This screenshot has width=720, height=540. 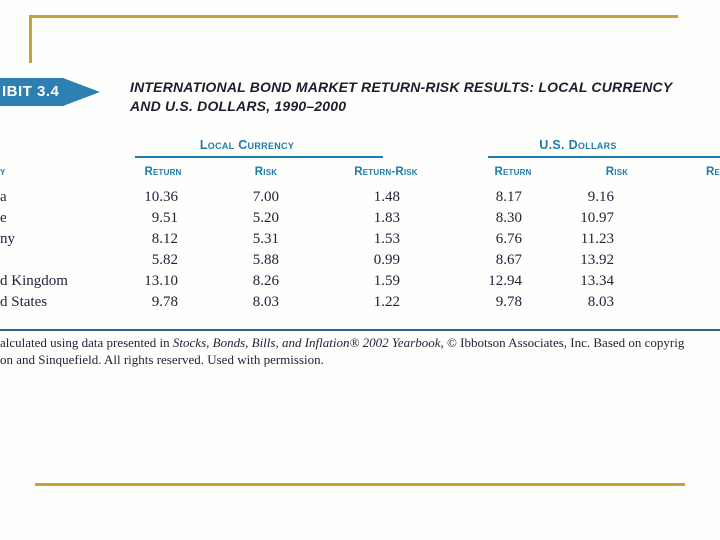 I want to click on exhibit-title-line2: AND U.S. DOLLARS, 1990–2000, so click(x=238, y=106).